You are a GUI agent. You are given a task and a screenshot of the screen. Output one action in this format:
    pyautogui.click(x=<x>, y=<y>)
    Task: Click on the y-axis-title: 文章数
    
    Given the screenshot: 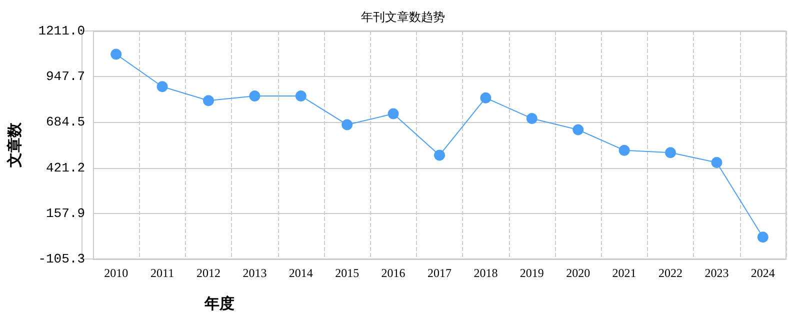 What is the action you would take?
    pyautogui.click(x=15, y=145)
    